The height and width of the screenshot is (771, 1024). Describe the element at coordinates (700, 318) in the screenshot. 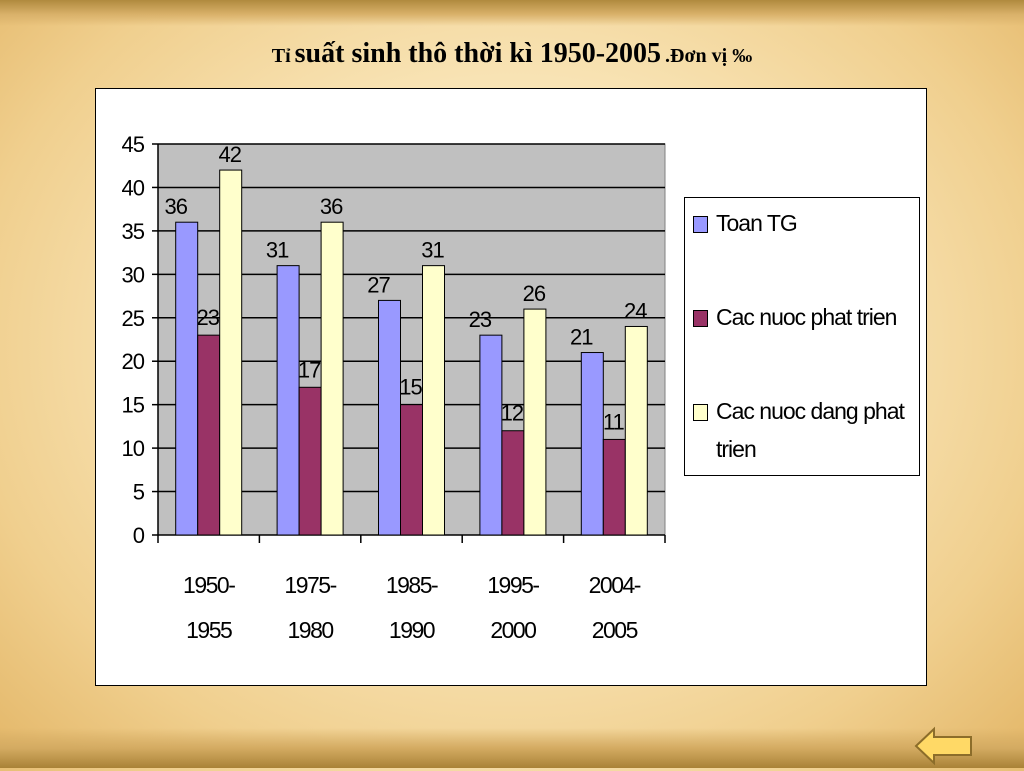

I see `legend-swatch-phat-trien` at that location.